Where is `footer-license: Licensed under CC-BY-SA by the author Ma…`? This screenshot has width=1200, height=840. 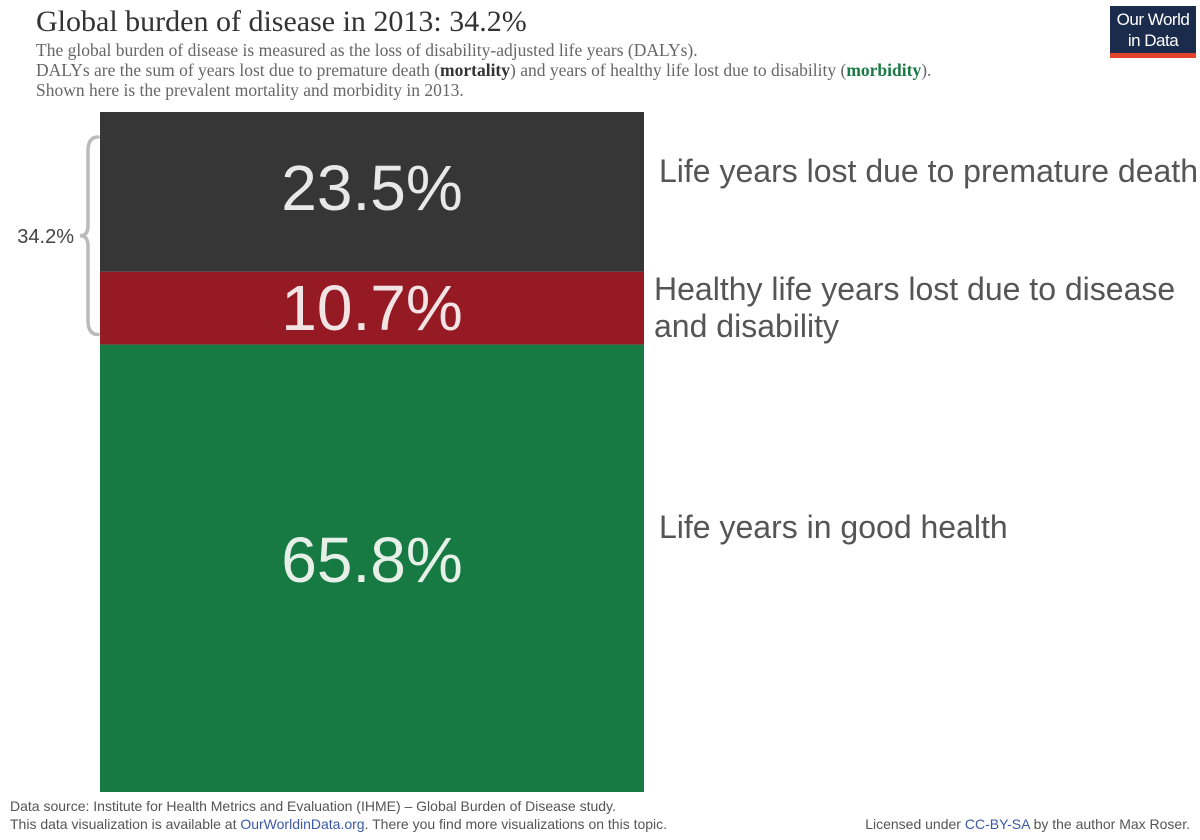 footer-license: Licensed under CC-BY-SA by the author Ma… is located at coordinates (1027, 824).